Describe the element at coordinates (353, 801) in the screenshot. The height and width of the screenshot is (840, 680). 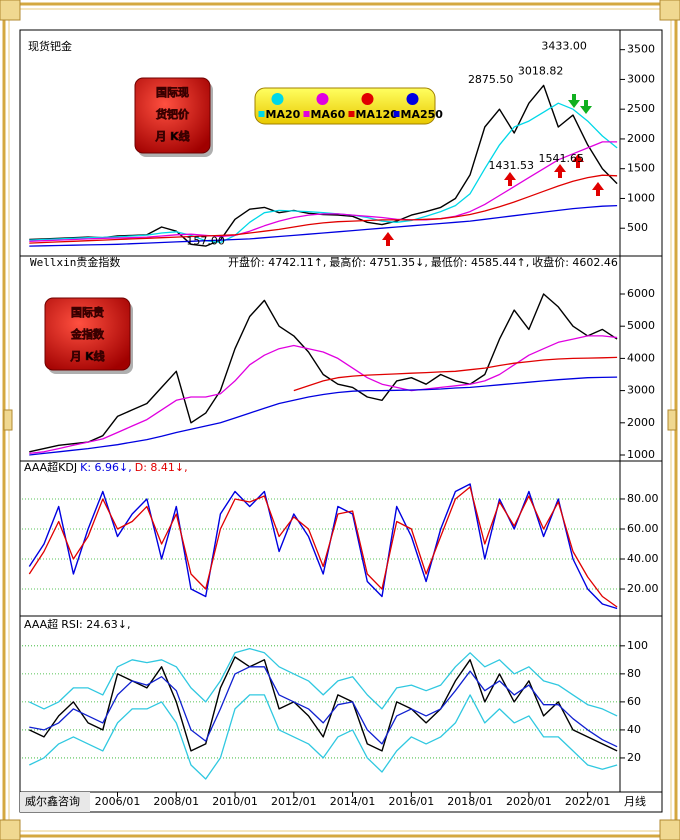
I see `x-tick-label: 2014/01` at that location.